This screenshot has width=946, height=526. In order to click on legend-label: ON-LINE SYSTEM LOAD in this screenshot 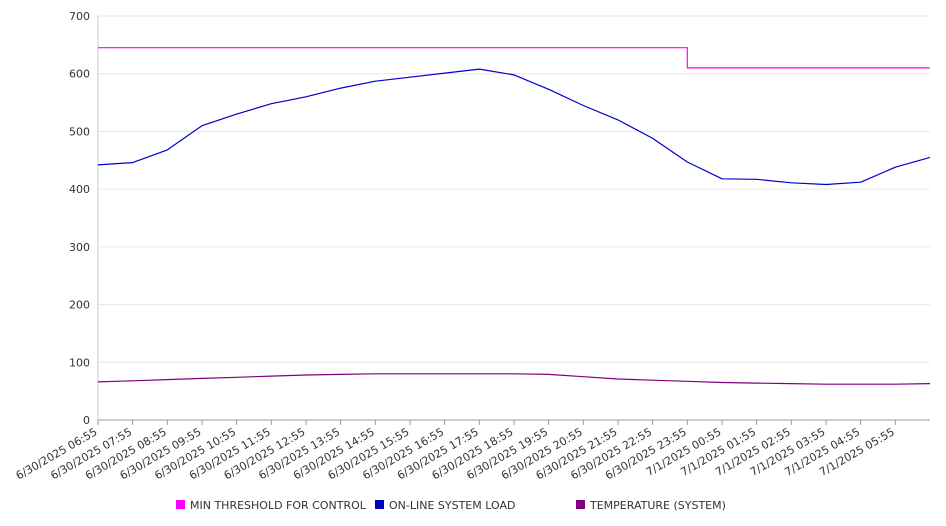, I will do `click(452, 505)`.